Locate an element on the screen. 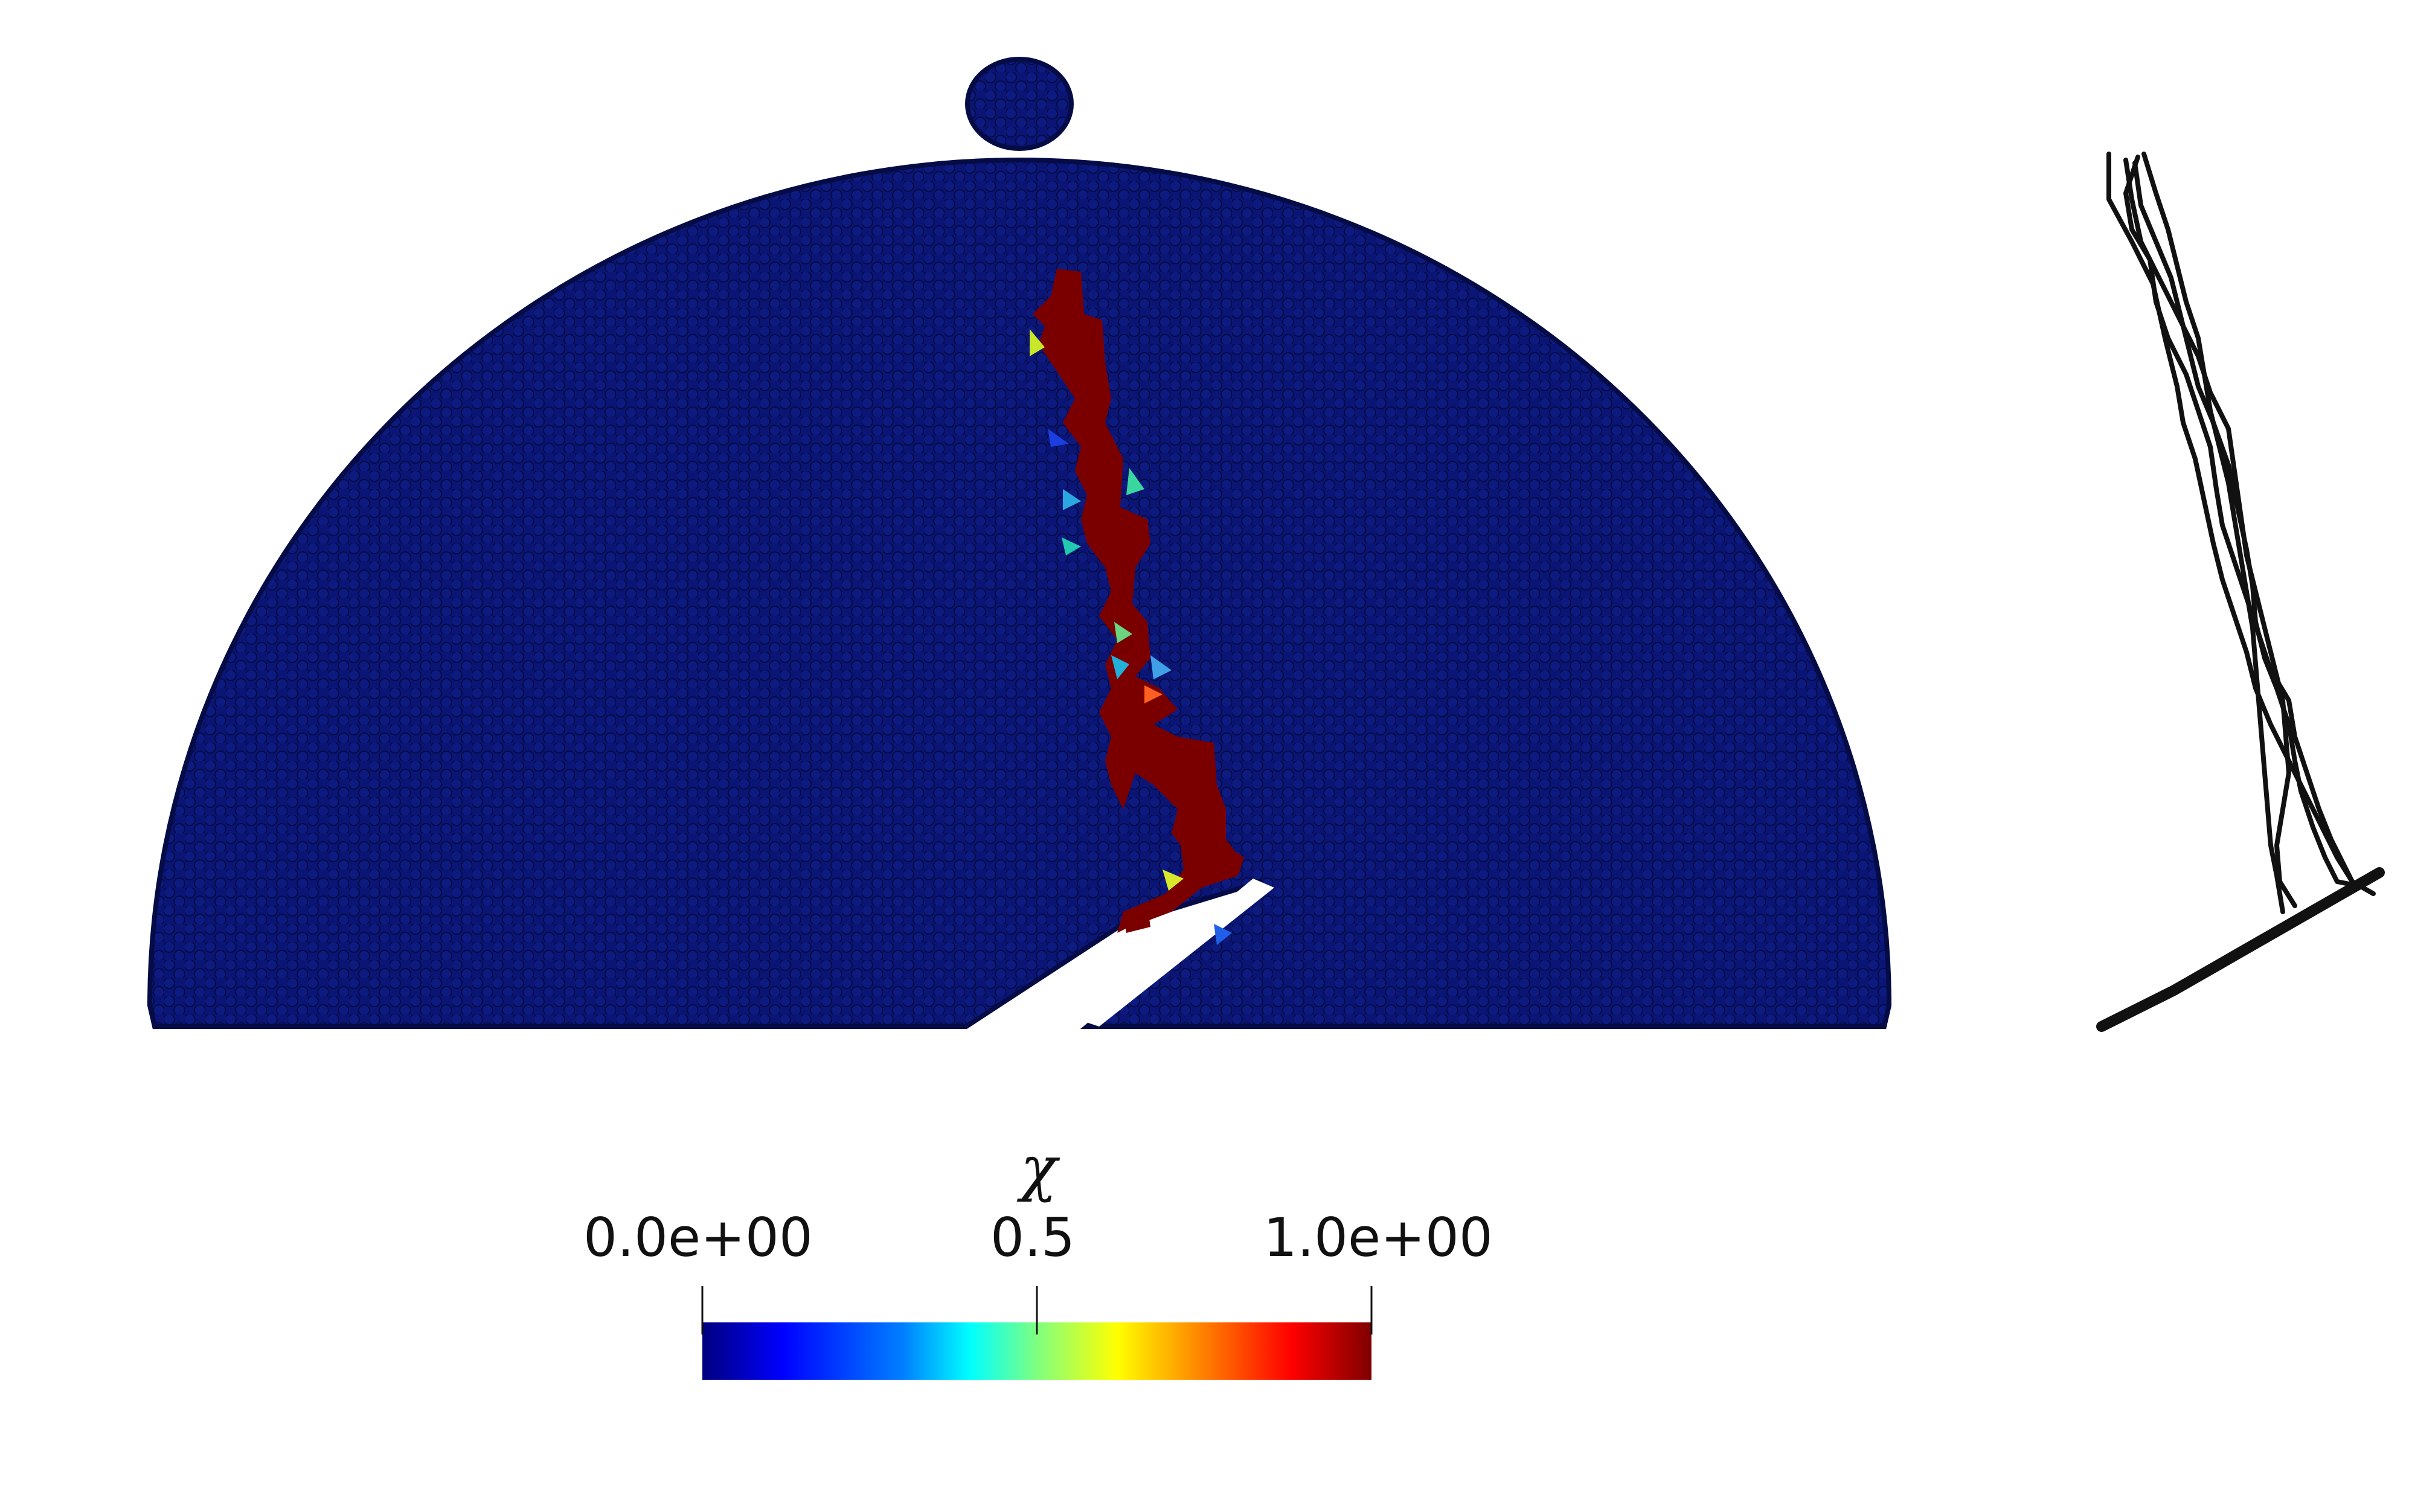  colorbar-tick-label-mid: 0.5 is located at coordinates (1032, 1238).